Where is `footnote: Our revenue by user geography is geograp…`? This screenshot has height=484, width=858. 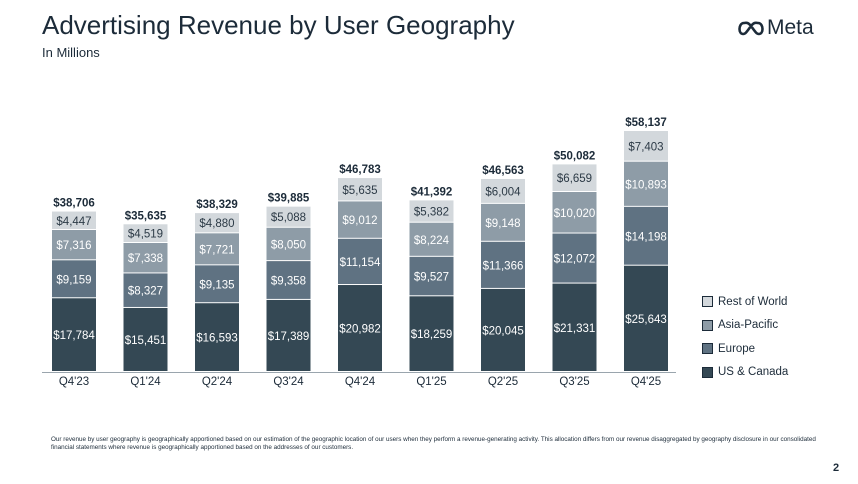 footnote: Our revenue by user geography is geograp… is located at coordinates (433, 443).